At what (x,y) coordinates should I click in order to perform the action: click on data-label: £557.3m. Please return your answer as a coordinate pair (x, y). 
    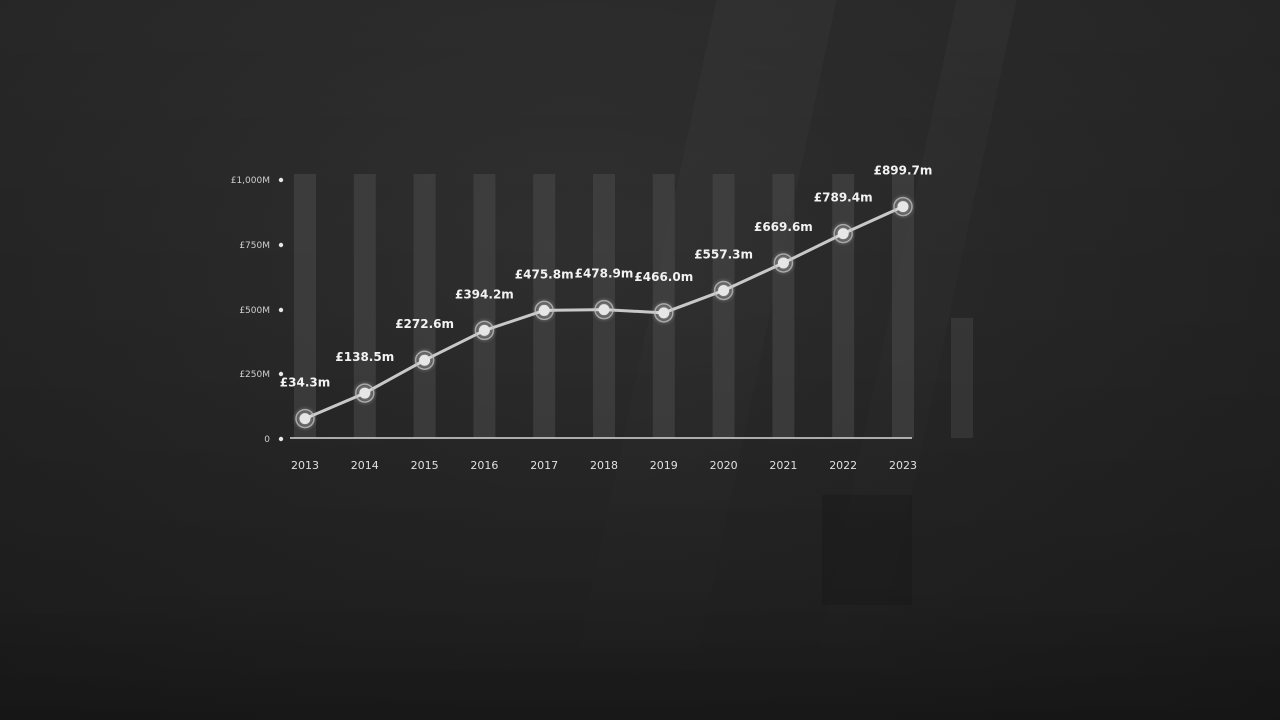
    Looking at the image, I should click on (723, 254).